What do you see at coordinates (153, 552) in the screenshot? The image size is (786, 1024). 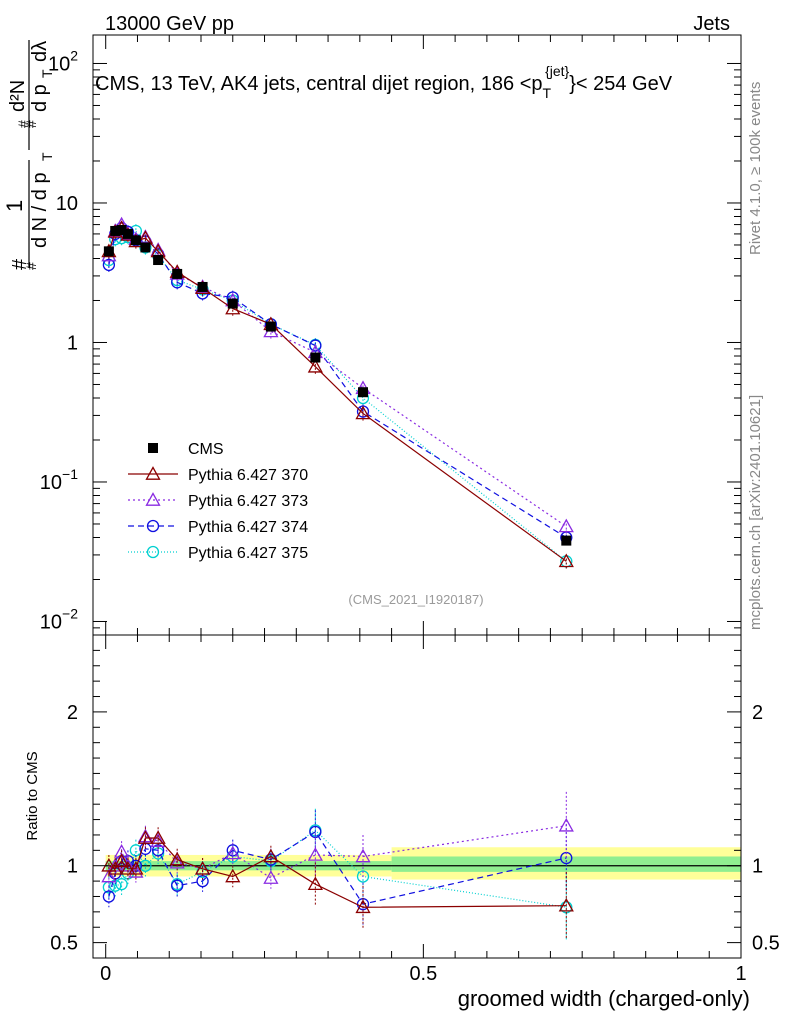 I see `legend-marker-p375` at bounding box center [153, 552].